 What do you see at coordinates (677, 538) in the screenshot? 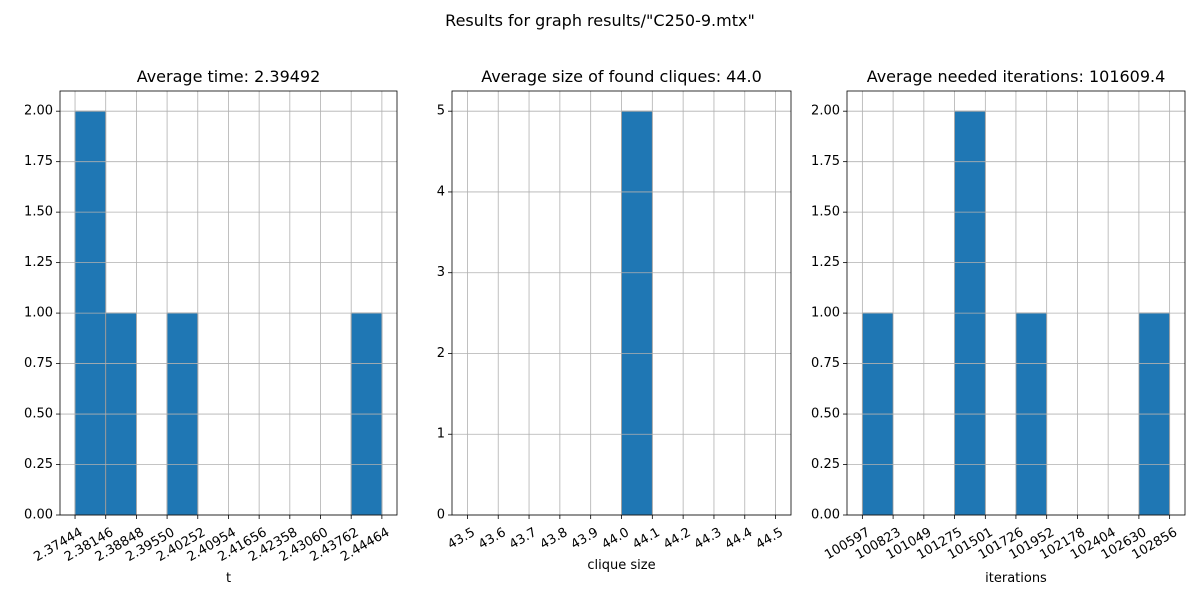
I see `x-tick-label: 44.2` at bounding box center [677, 538].